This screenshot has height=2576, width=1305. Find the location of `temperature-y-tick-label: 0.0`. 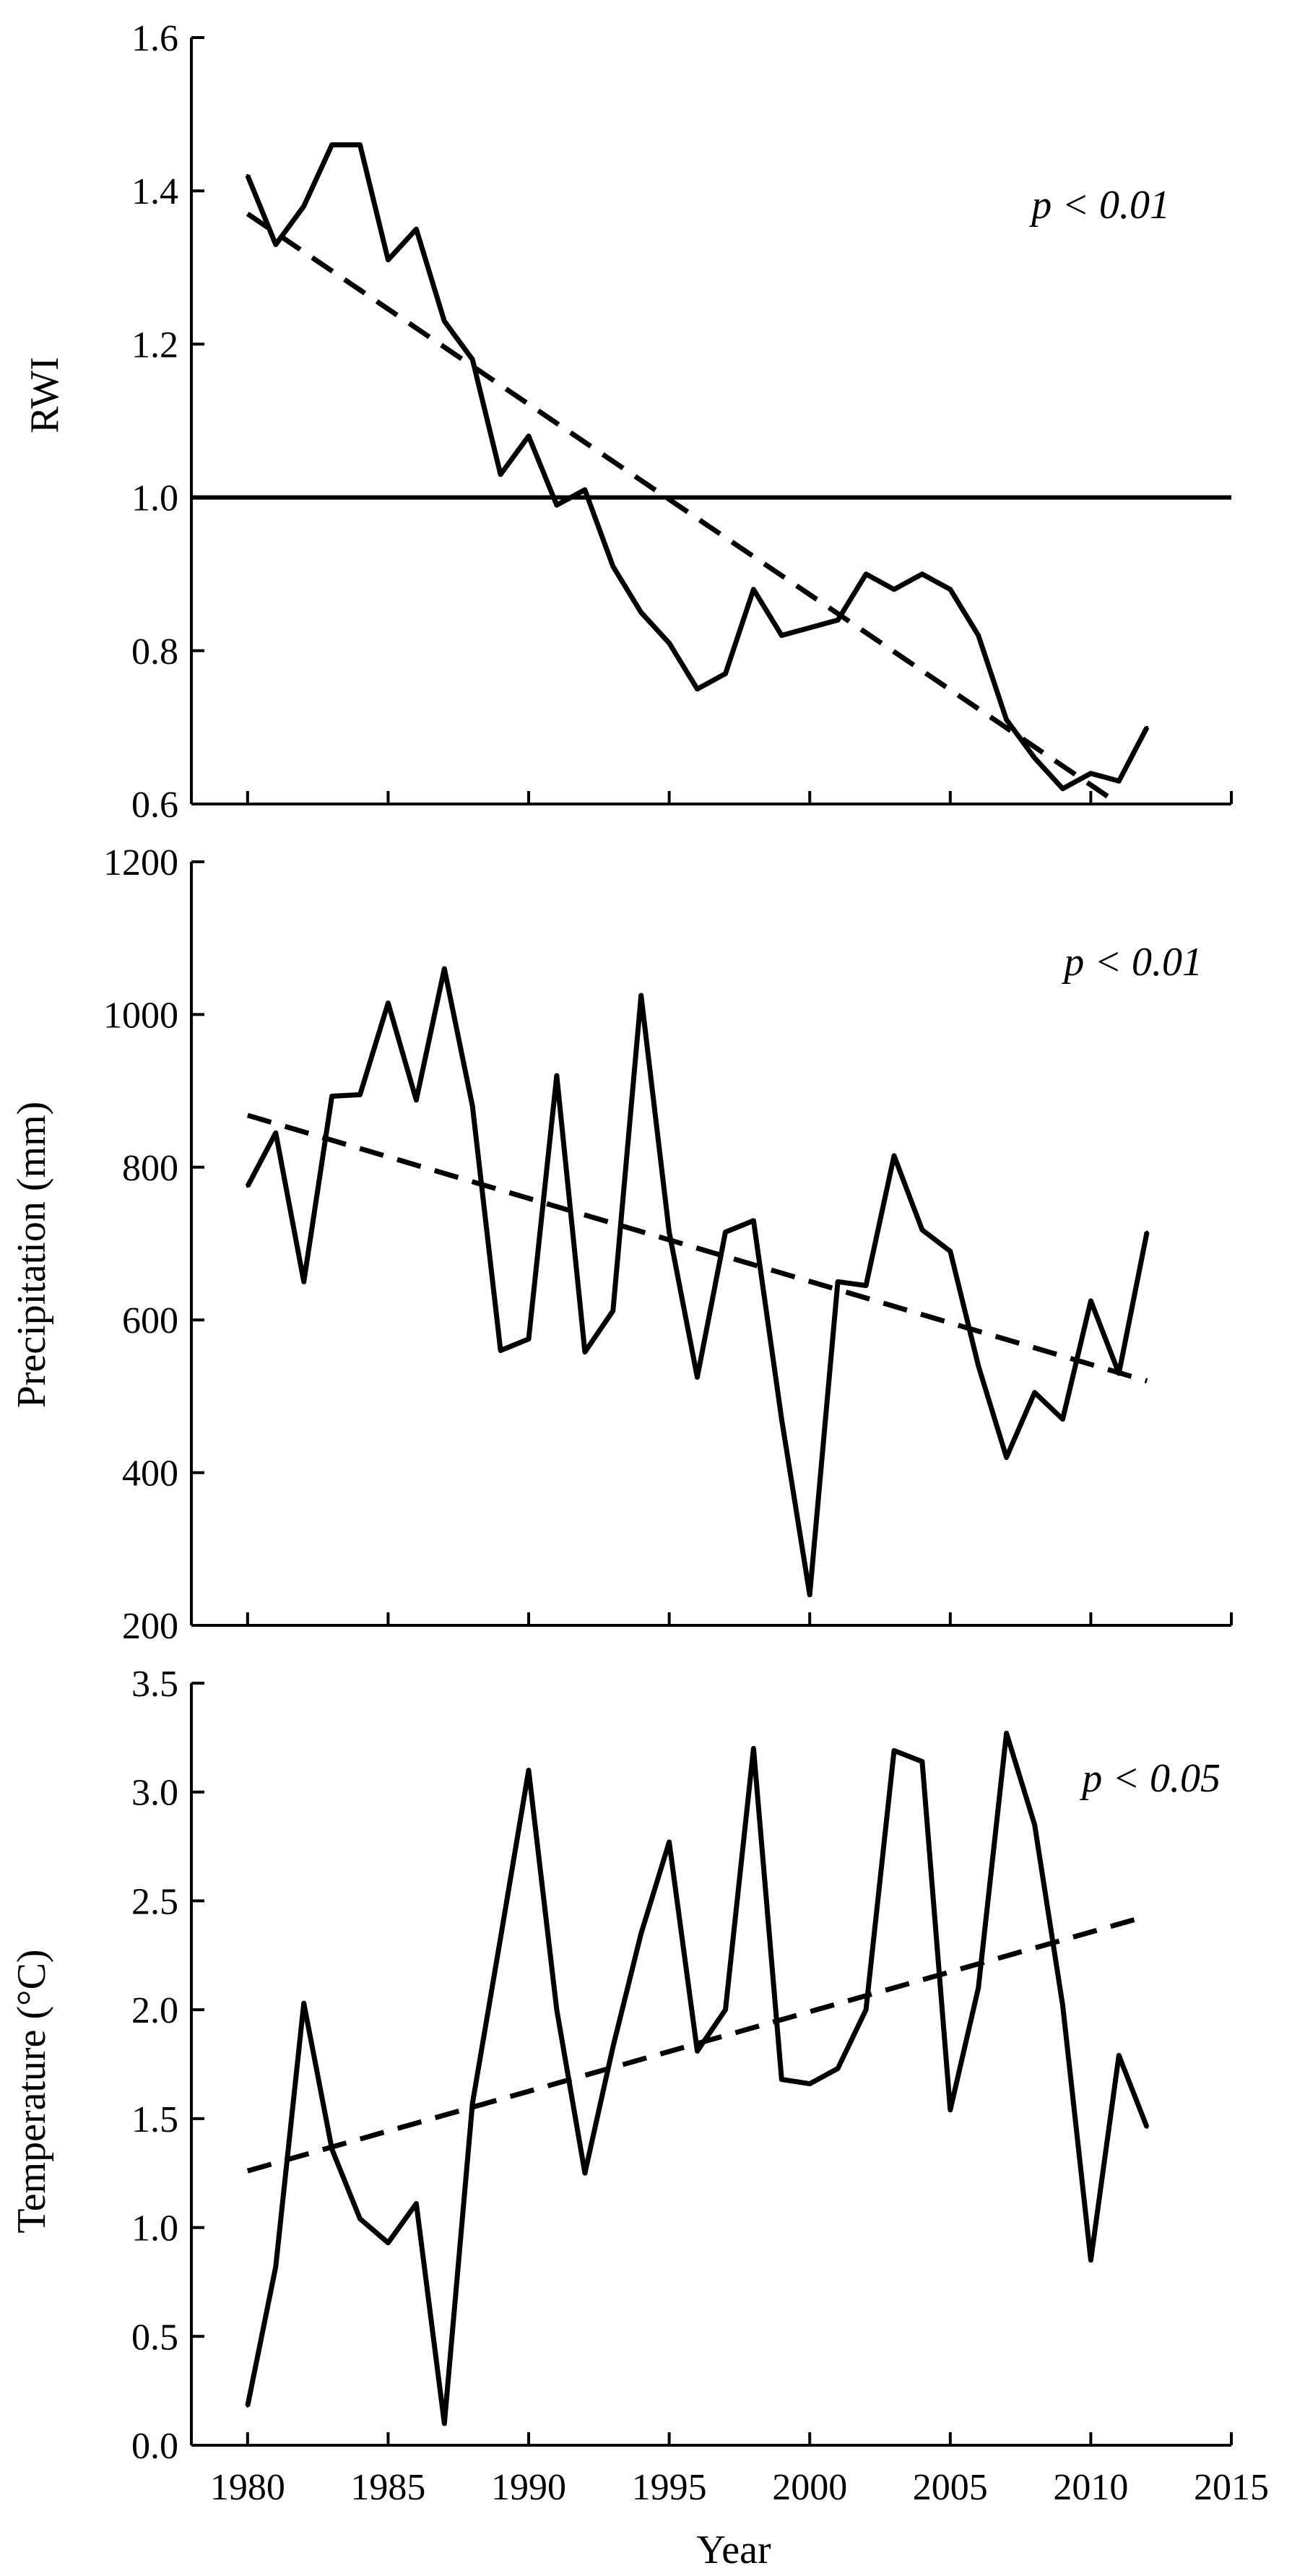

temperature-y-tick-label: 0.0 is located at coordinates (154, 2447).